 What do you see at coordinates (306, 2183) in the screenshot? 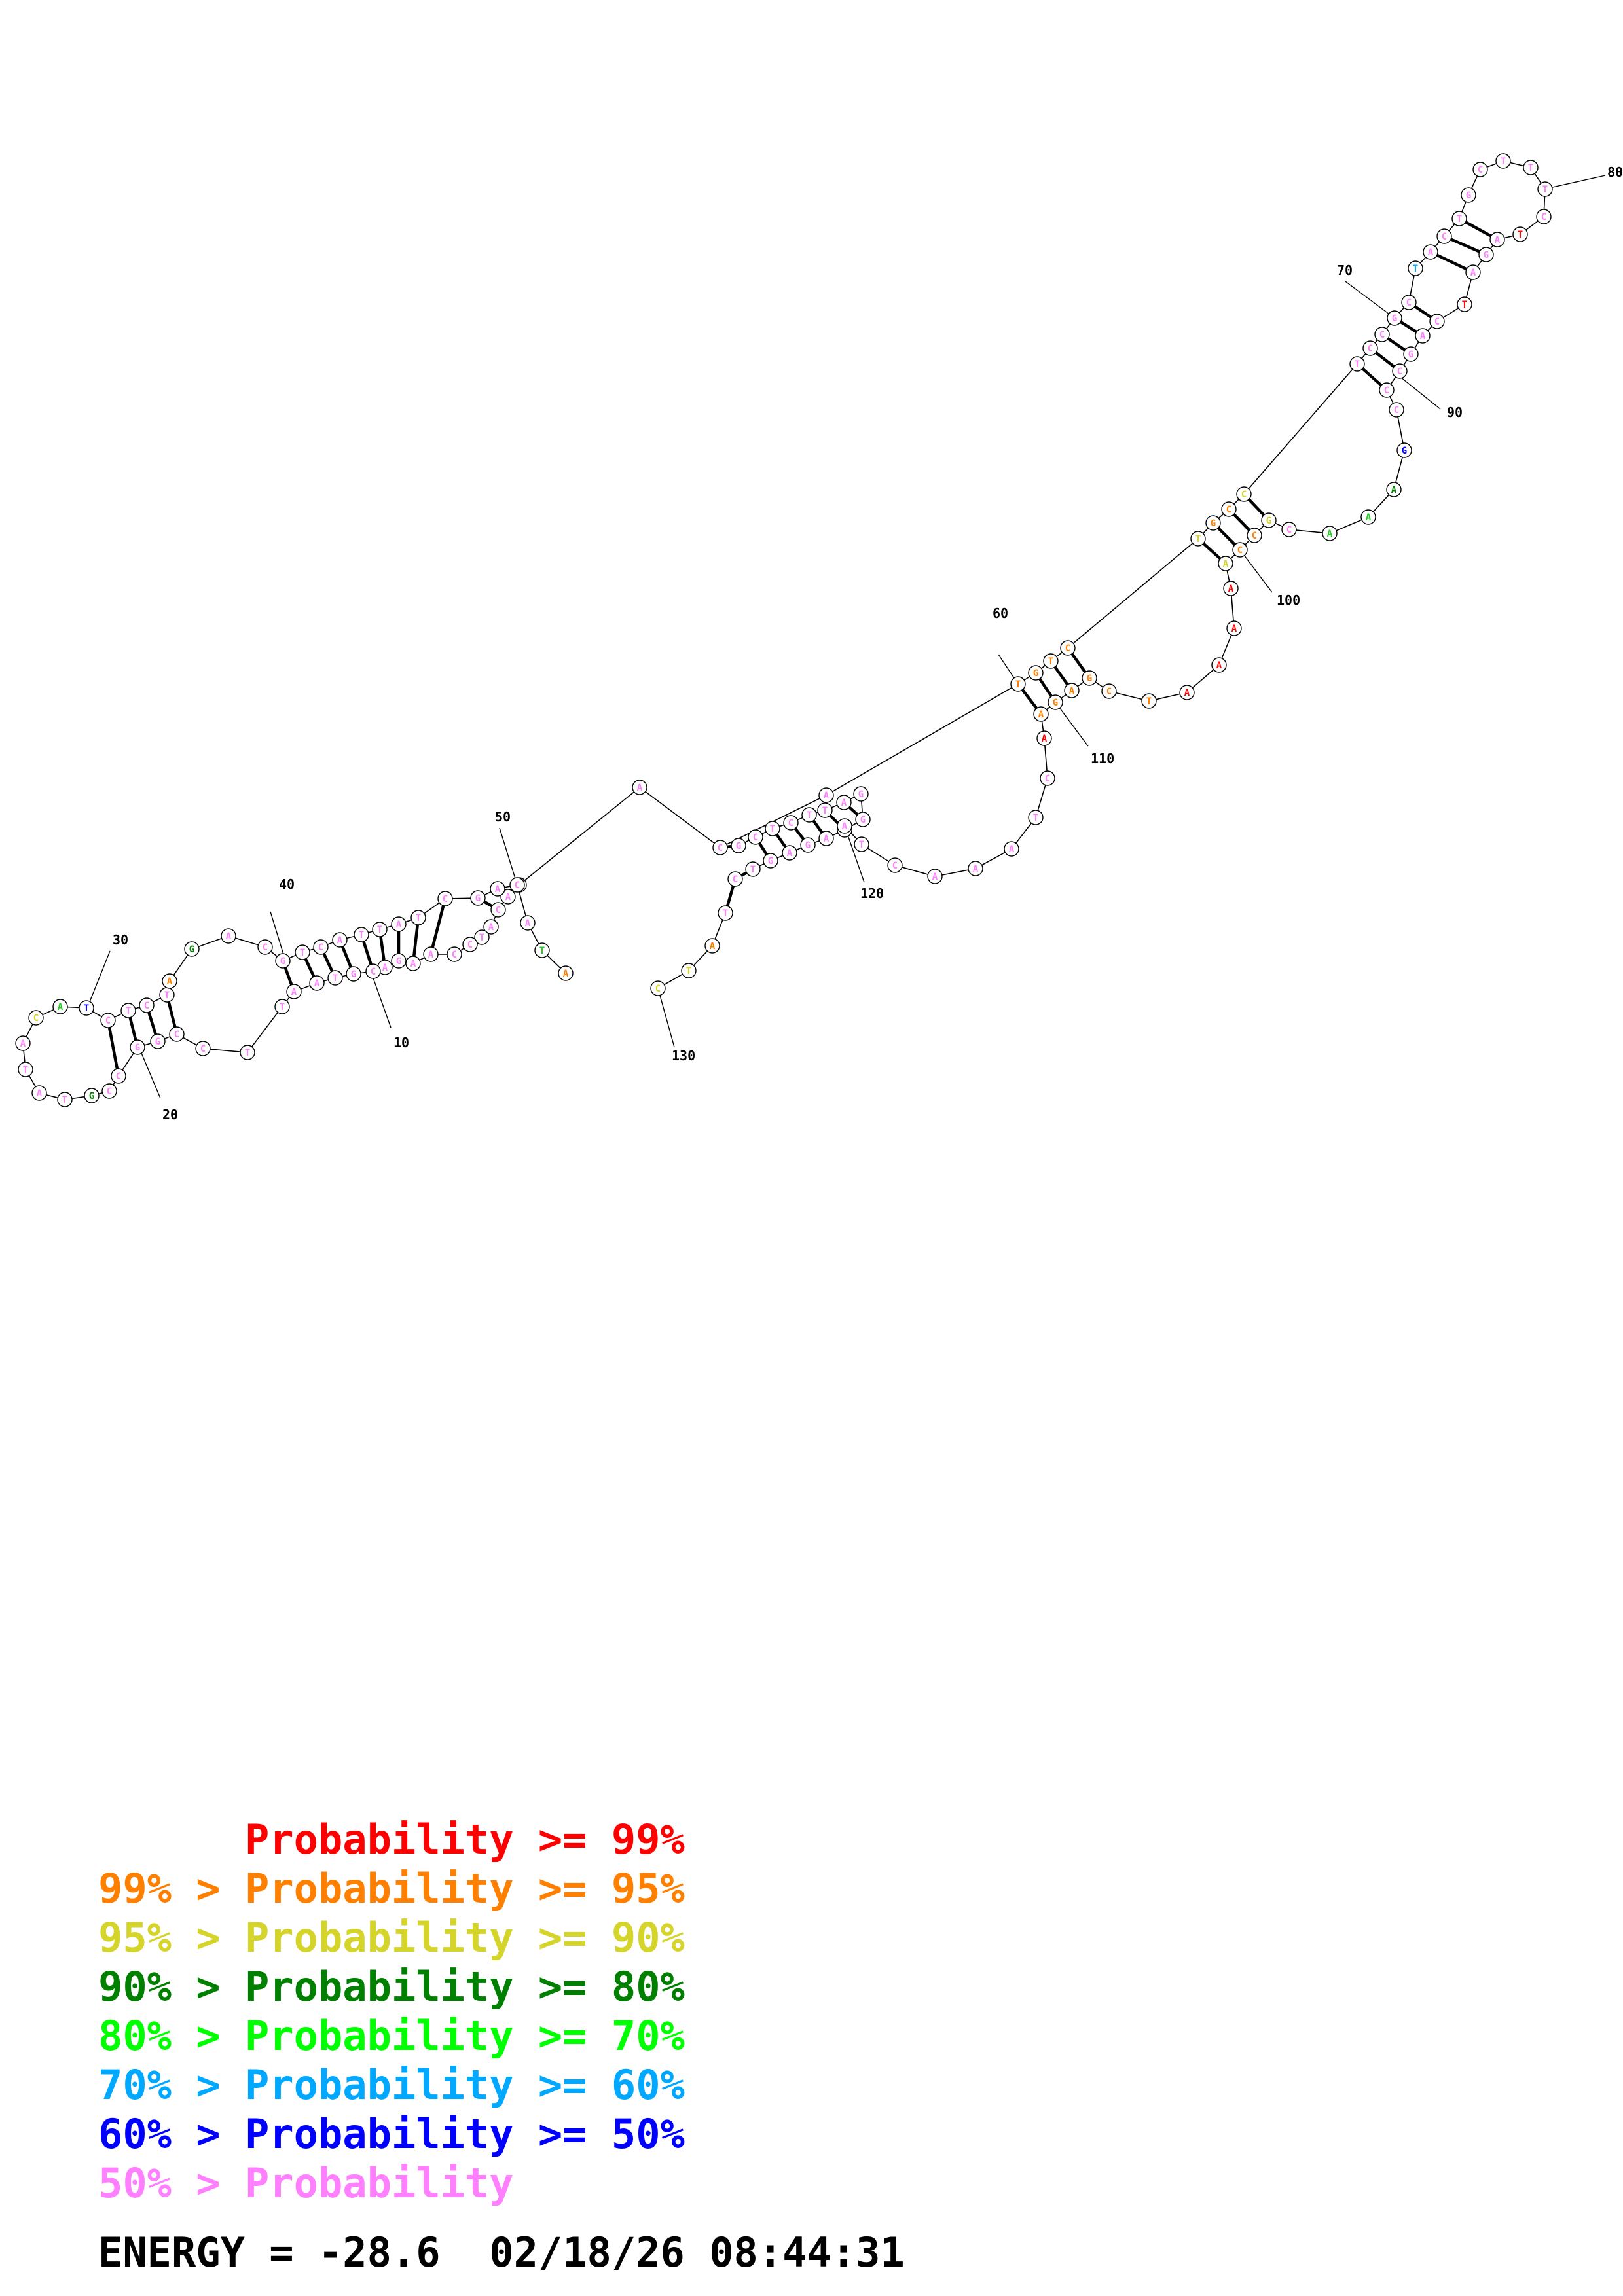
I see `legend-row: 50% > Probability` at bounding box center [306, 2183].